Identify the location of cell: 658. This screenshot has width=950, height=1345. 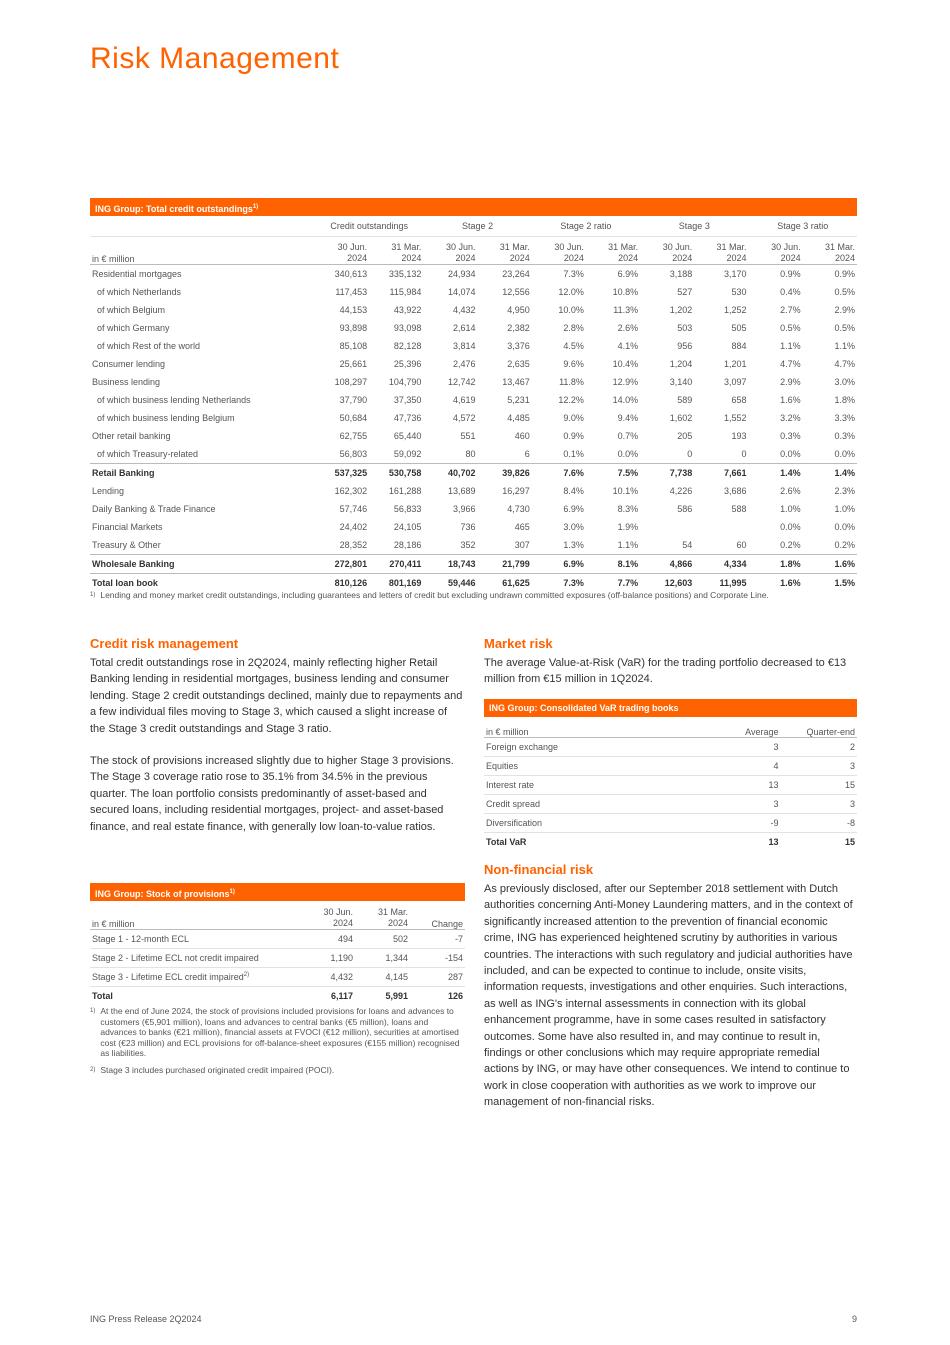
(739, 399).